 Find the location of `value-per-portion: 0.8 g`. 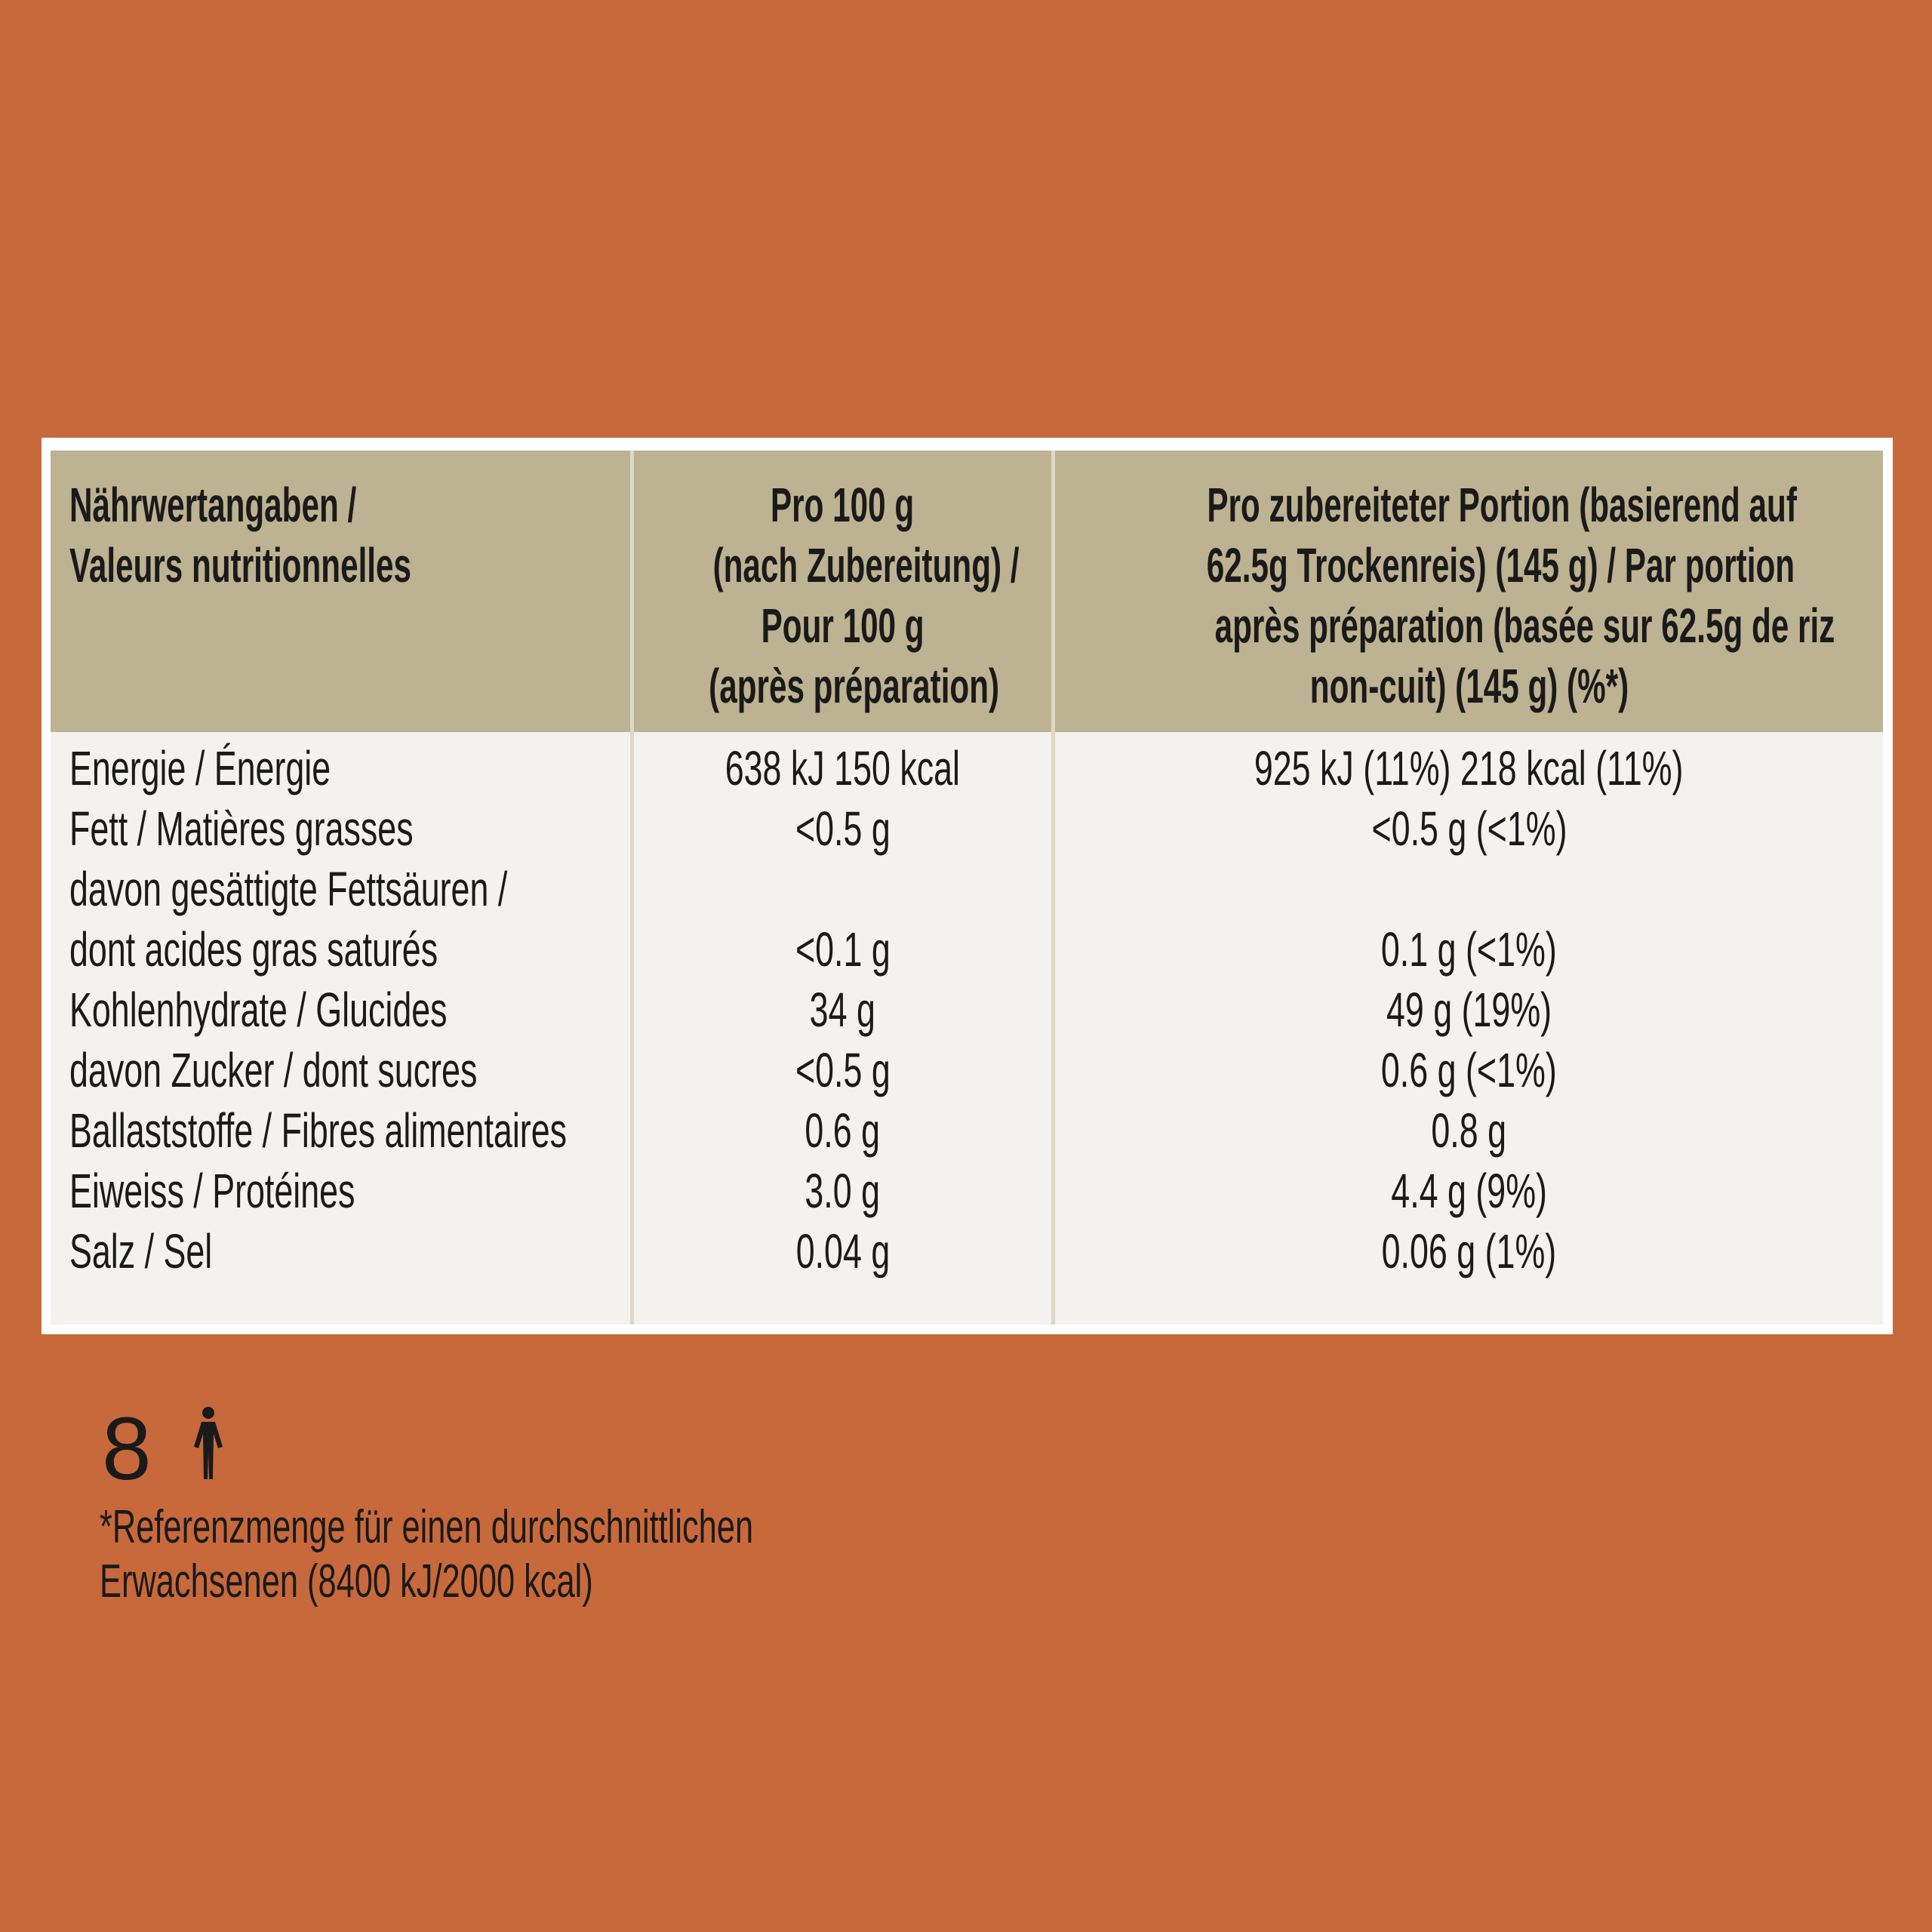

value-per-portion: 0.8 g is located at coordinates (1469, 1130).